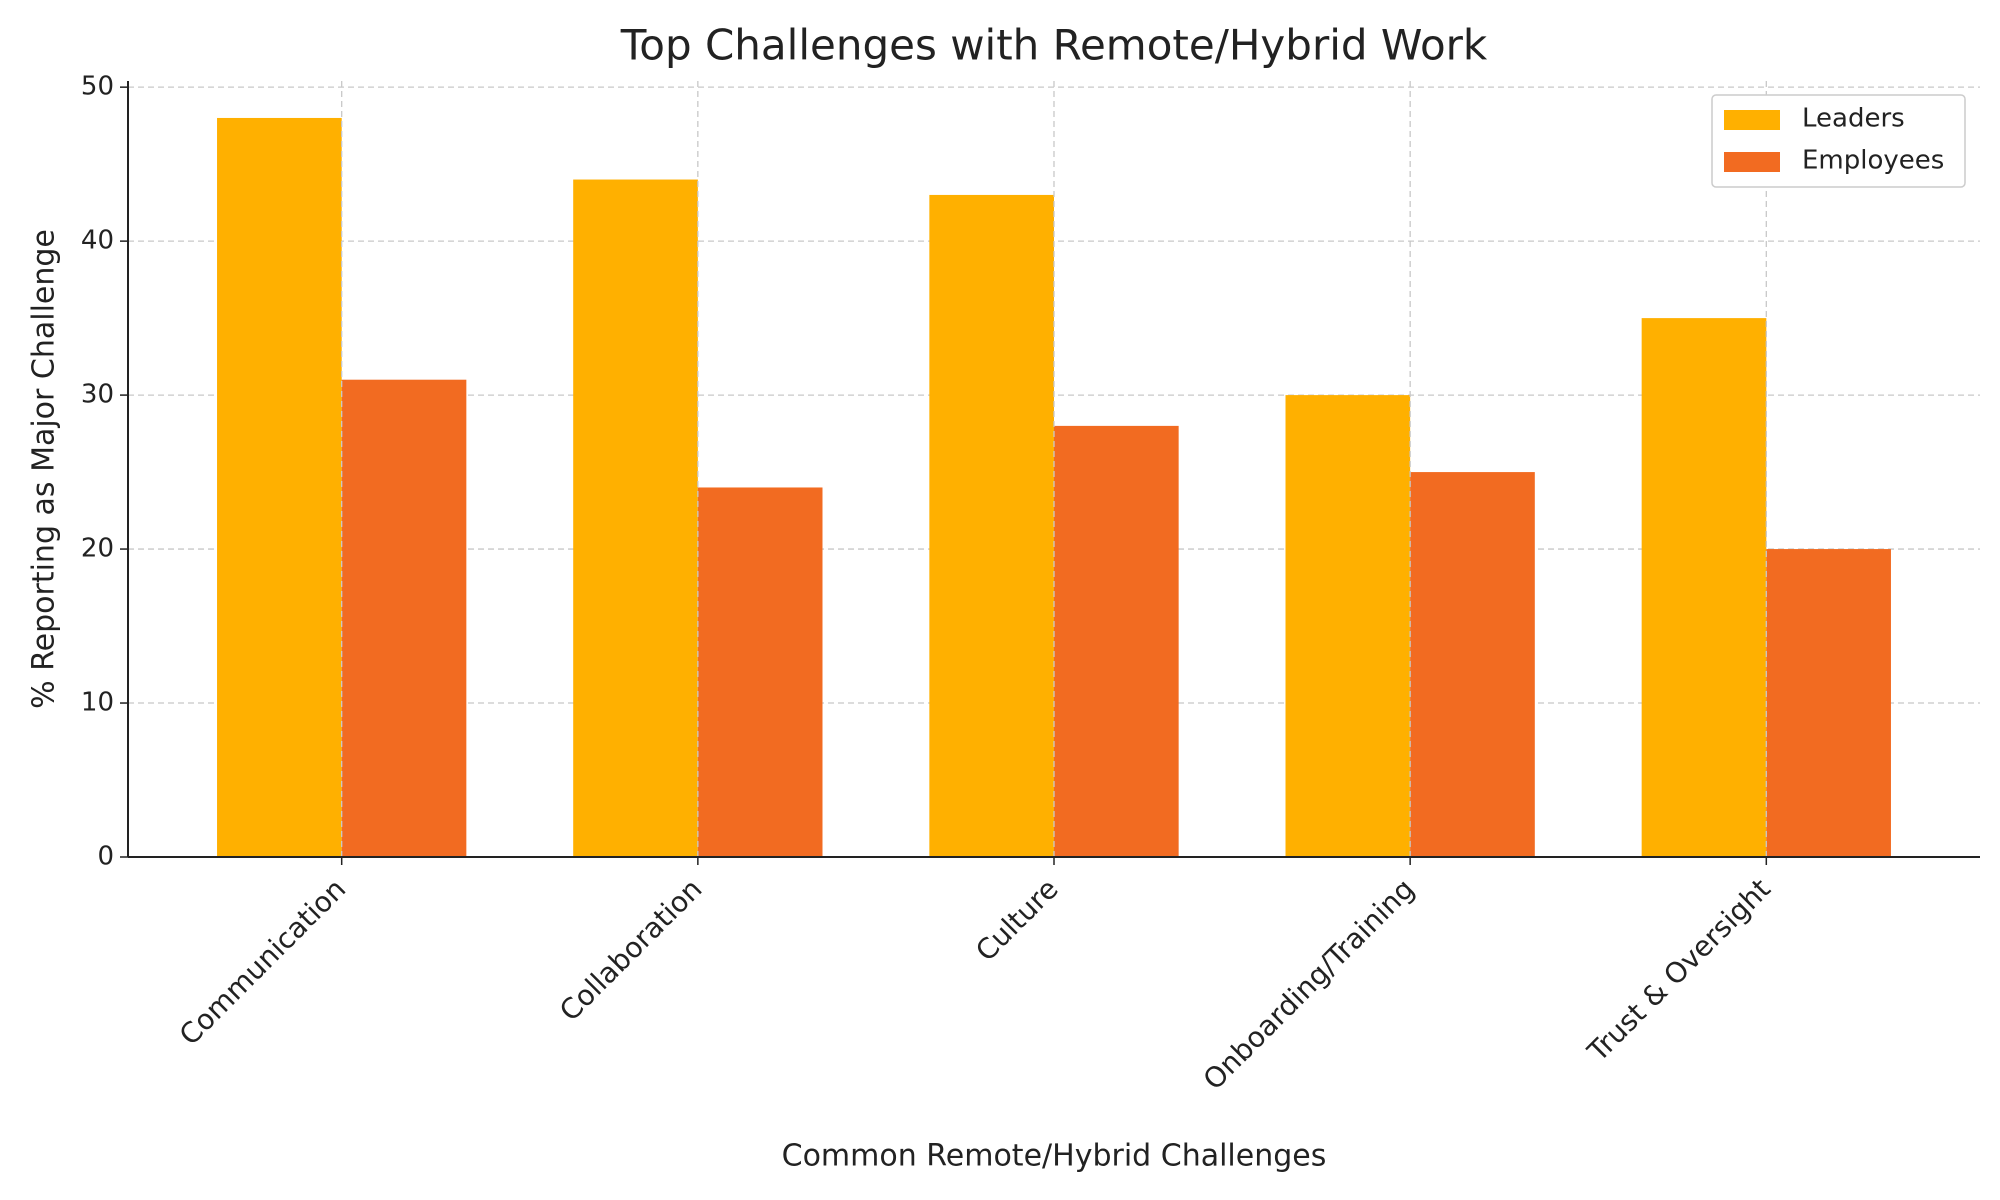 The height and width of the screenshot is (1200, 2000). Describe the element at coordinates (1679, 970) in the screenshot. I see `x-tick-label: Trust & Oversight` at that location.